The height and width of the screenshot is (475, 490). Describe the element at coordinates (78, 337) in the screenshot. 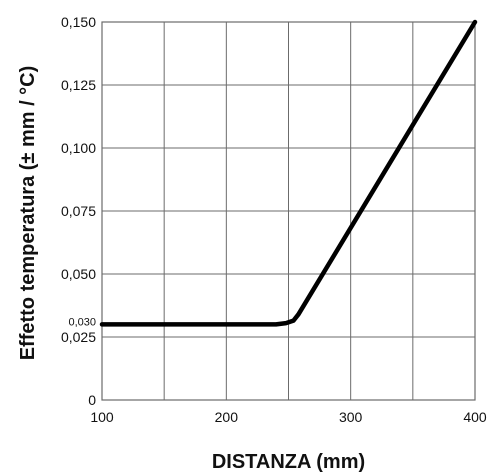

I see `y-tick-label: 0,025` at that location.